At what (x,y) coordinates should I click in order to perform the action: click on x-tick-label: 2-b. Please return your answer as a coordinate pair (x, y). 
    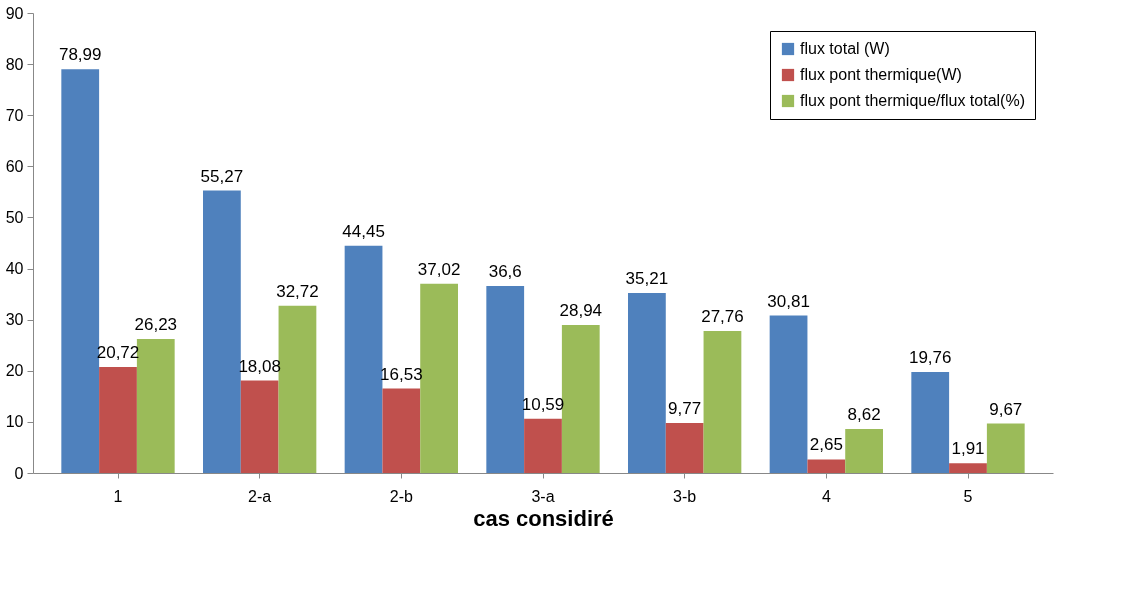
    Looking at the image, I should click on (401, 496).